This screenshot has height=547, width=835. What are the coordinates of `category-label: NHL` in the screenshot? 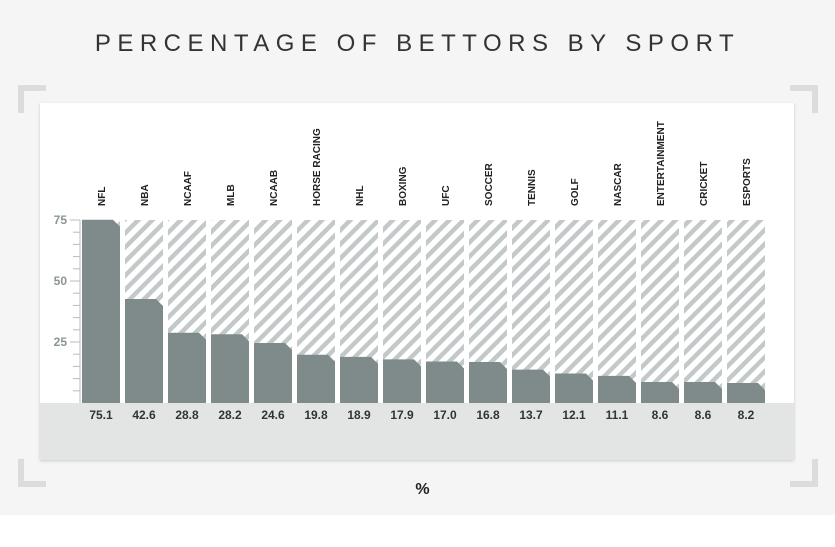 It's located at (360, 195).